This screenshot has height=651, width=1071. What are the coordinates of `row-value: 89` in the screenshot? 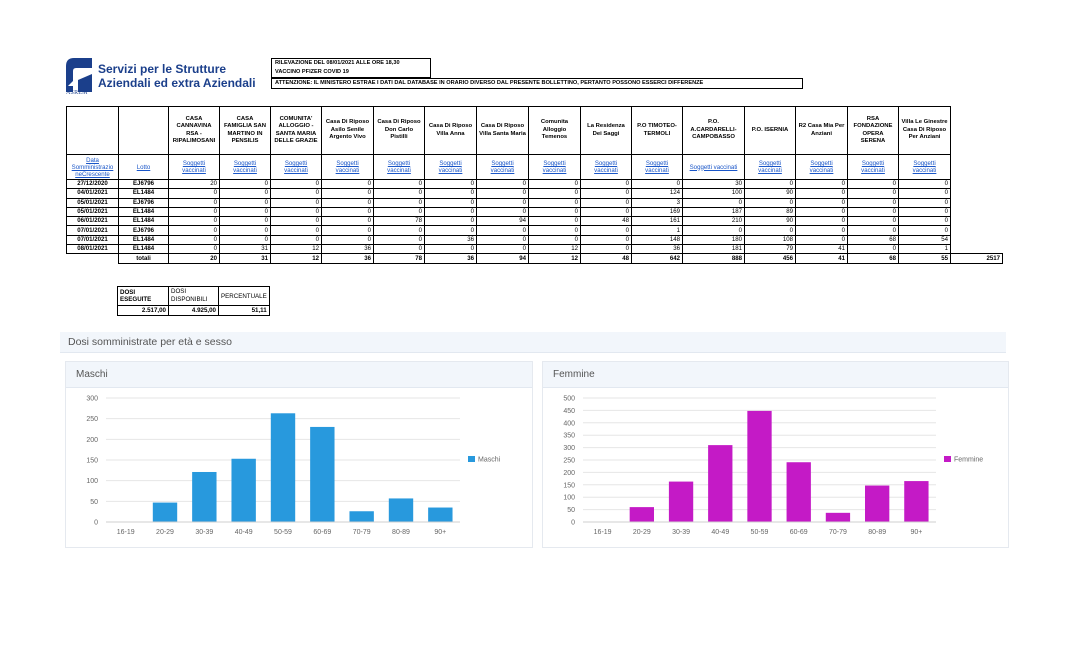 It's located at (770, 212).